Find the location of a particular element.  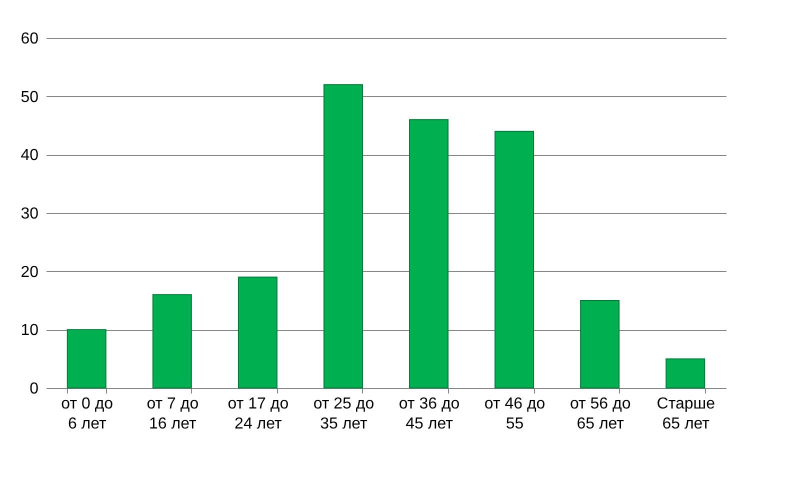

y-tick-label: 20 is located at coordinates (29, 272).